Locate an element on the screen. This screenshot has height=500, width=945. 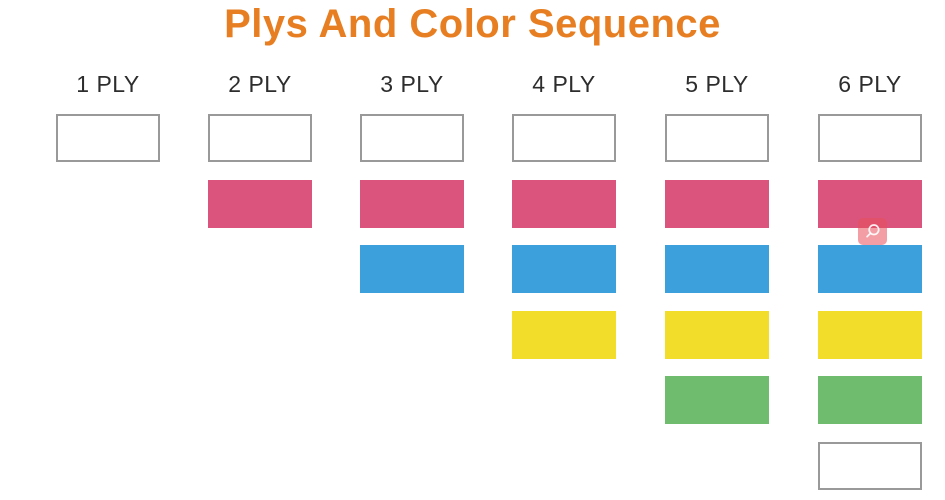
ply-column-3: 3 PLY is located at coordinates (412, 250).